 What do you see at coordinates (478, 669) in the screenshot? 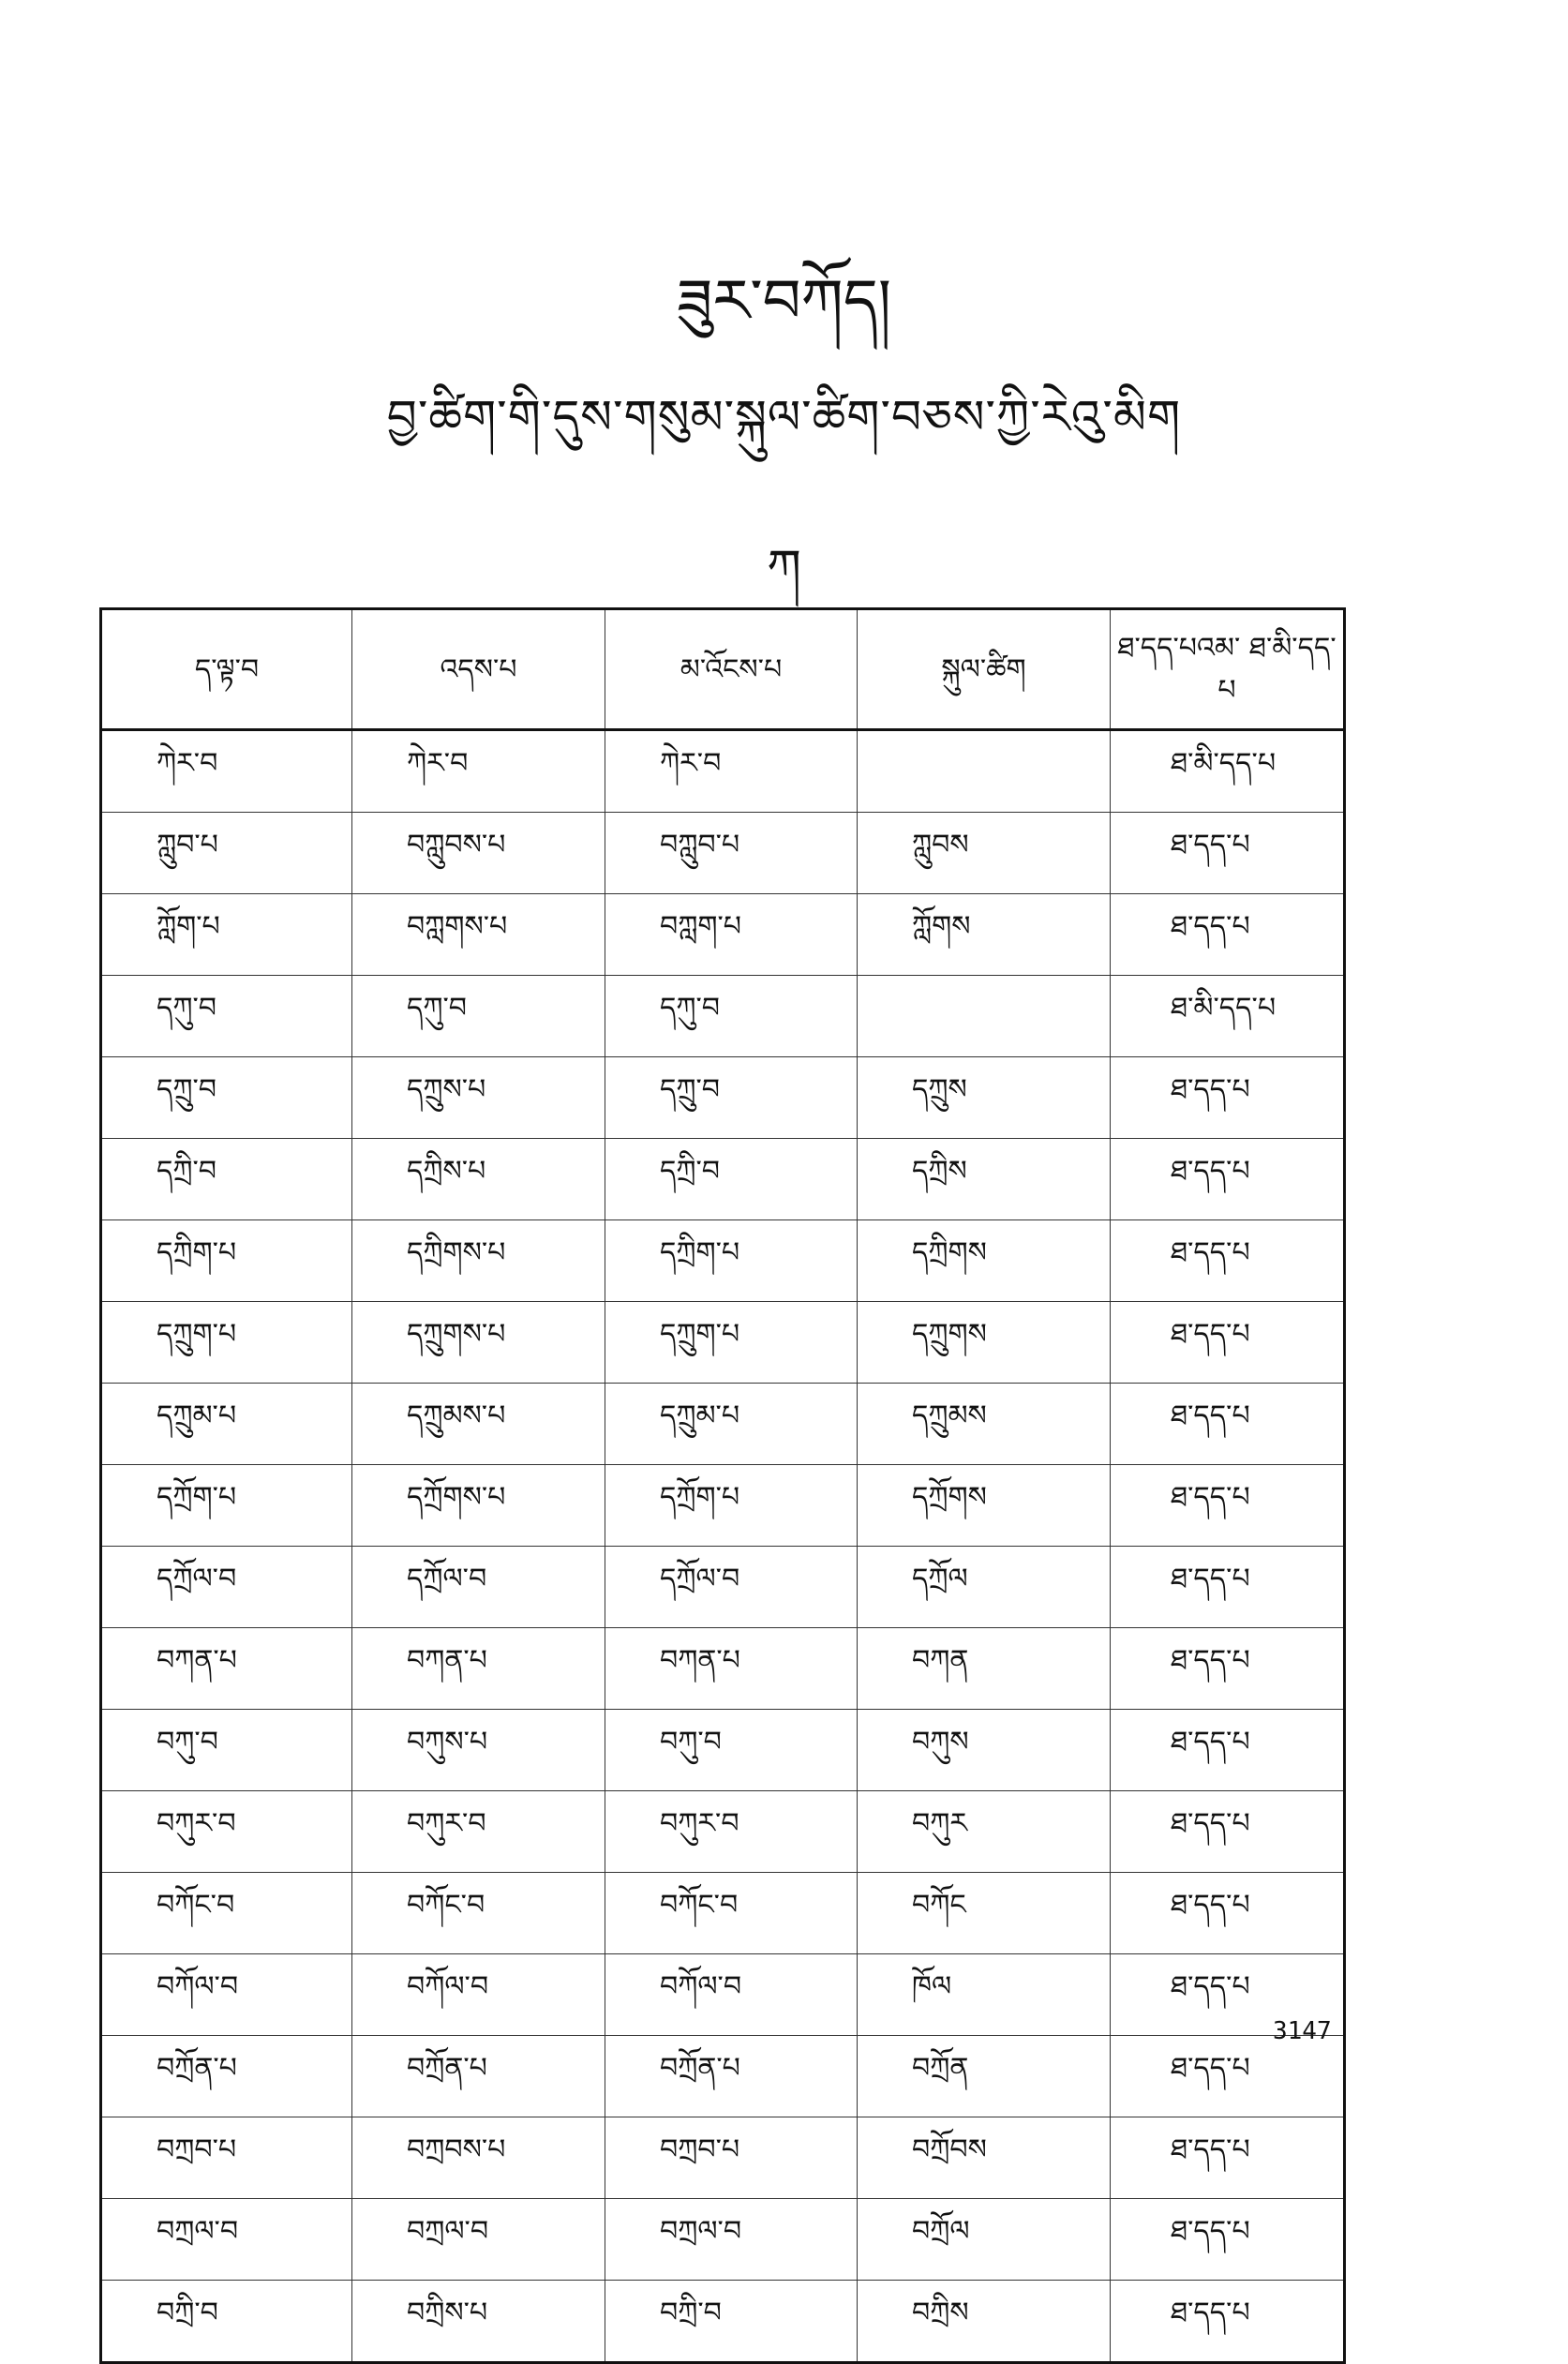
I see `header-past: འདས་པ` at bounding box center [478, 669].